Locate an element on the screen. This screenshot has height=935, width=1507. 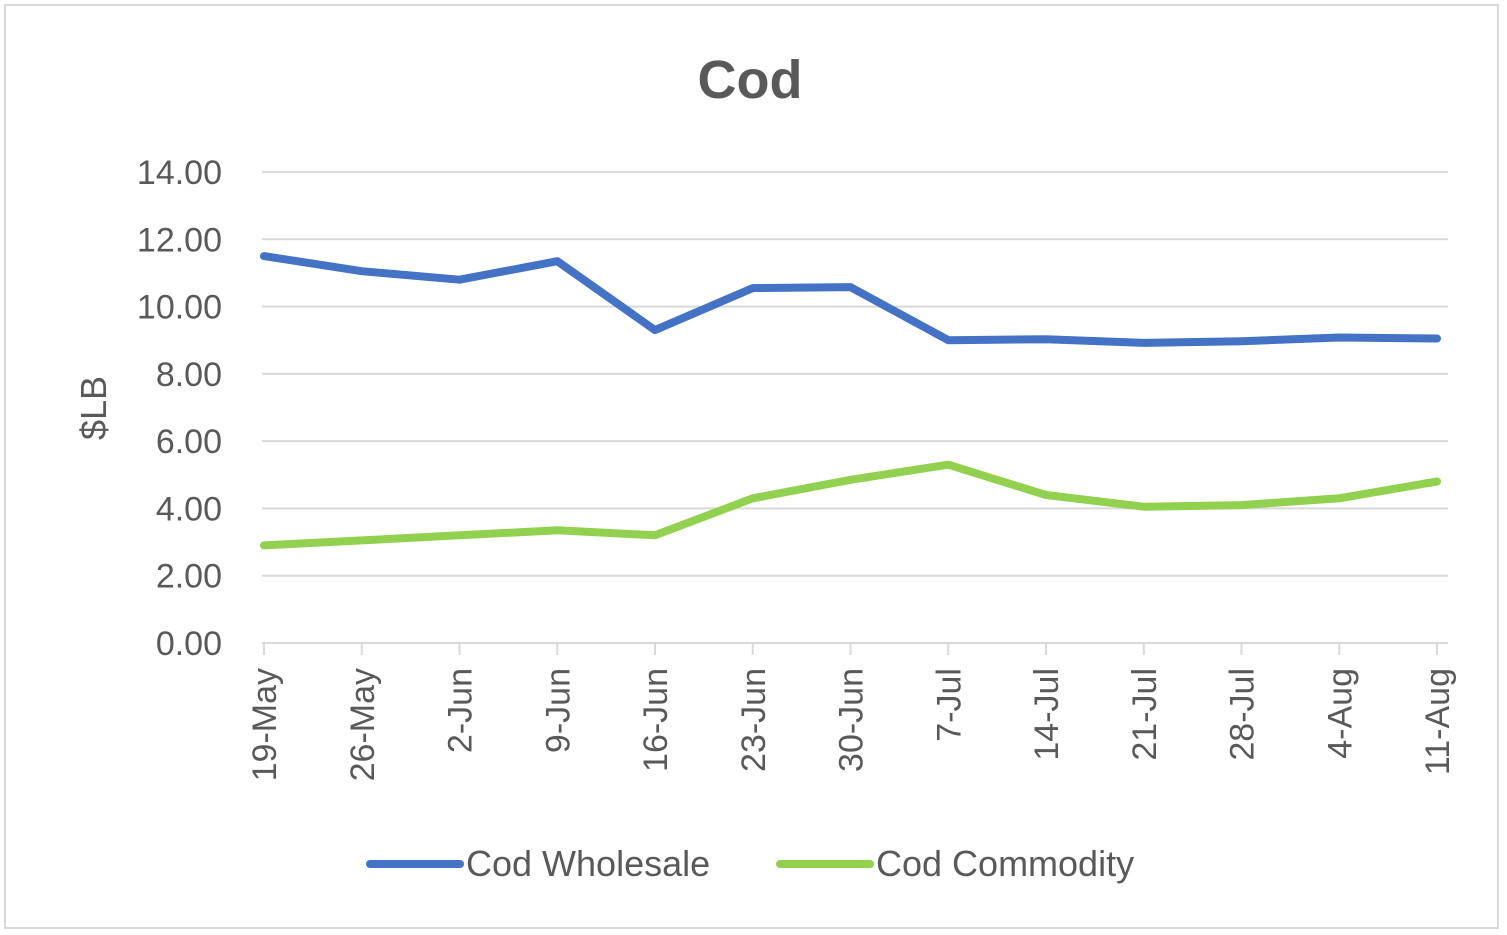
x-tick-label: 2-Jun is located at coordinates (461, 710).